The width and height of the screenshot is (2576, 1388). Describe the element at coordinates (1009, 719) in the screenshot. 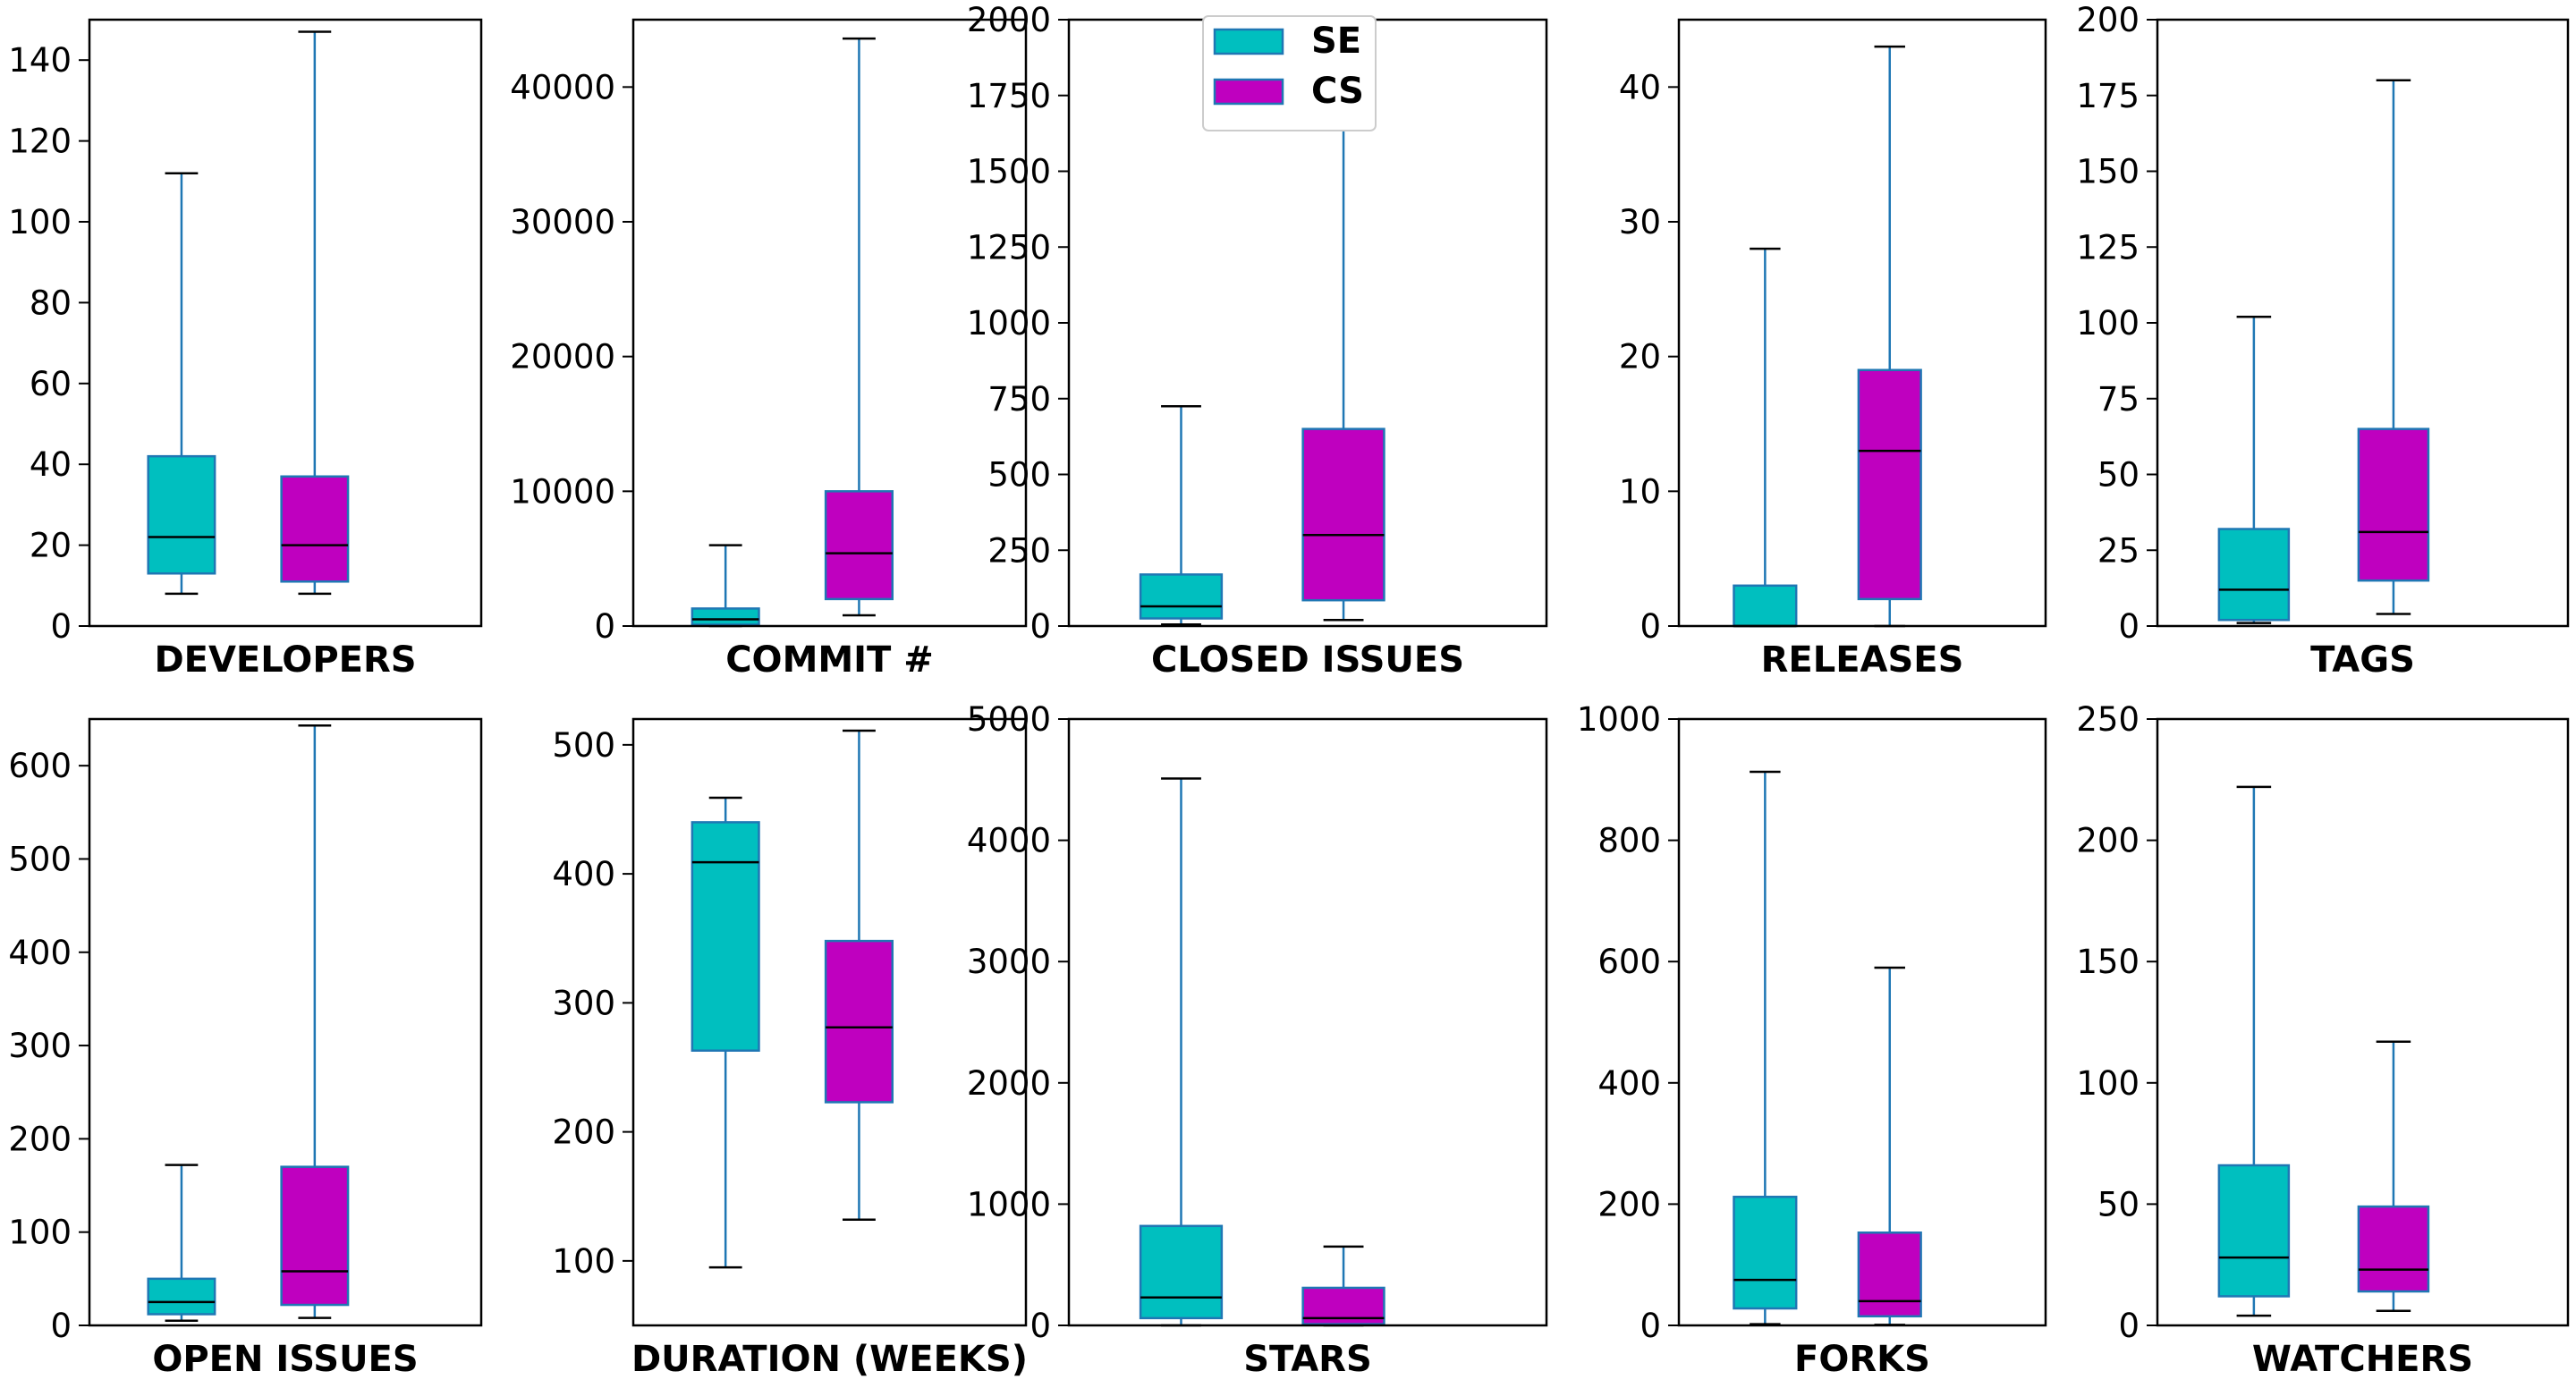

I see `y-tick-label: 5000` at that location.